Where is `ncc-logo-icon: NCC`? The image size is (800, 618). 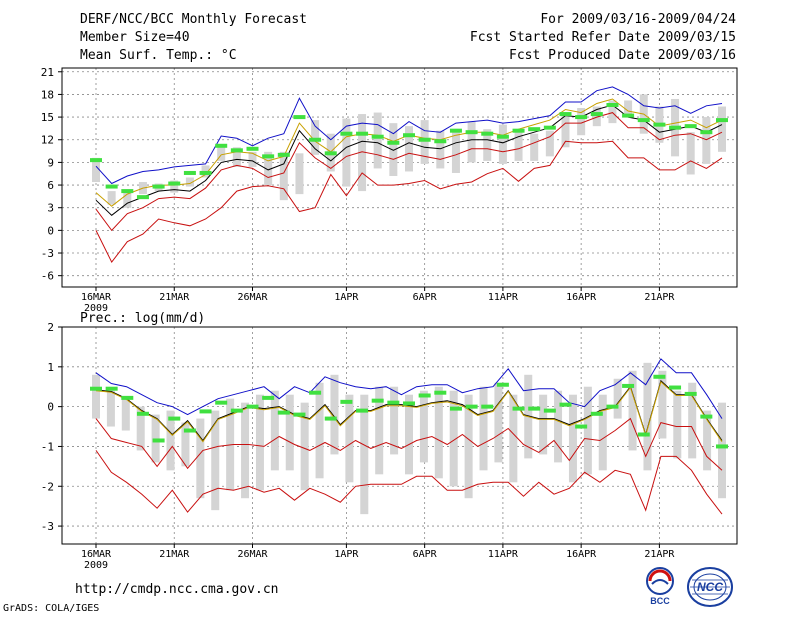 ncc-logo-icon: NCC is located at coordinates (710, 587).